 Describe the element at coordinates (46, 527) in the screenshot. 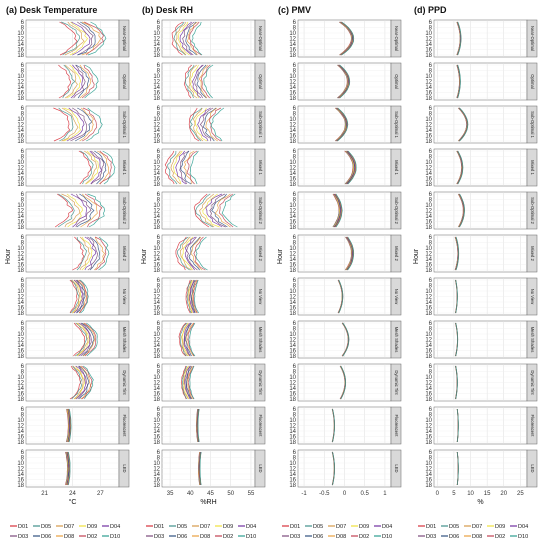

I see `legend-label-d05: D05` at that location.